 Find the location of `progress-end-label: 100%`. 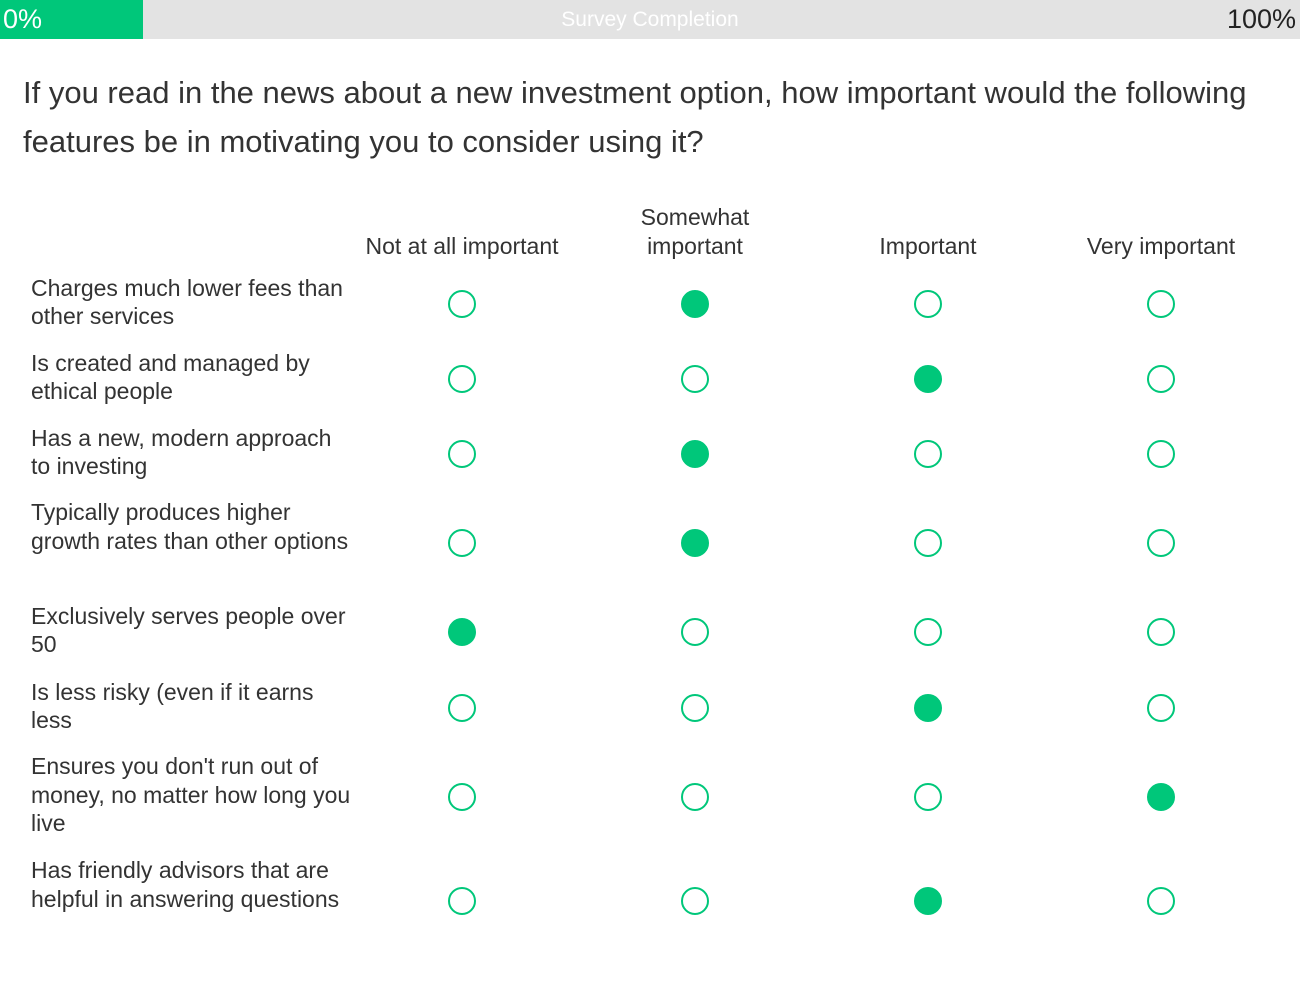

progress-end-label: 100% is located at coordinates (1261, 19).